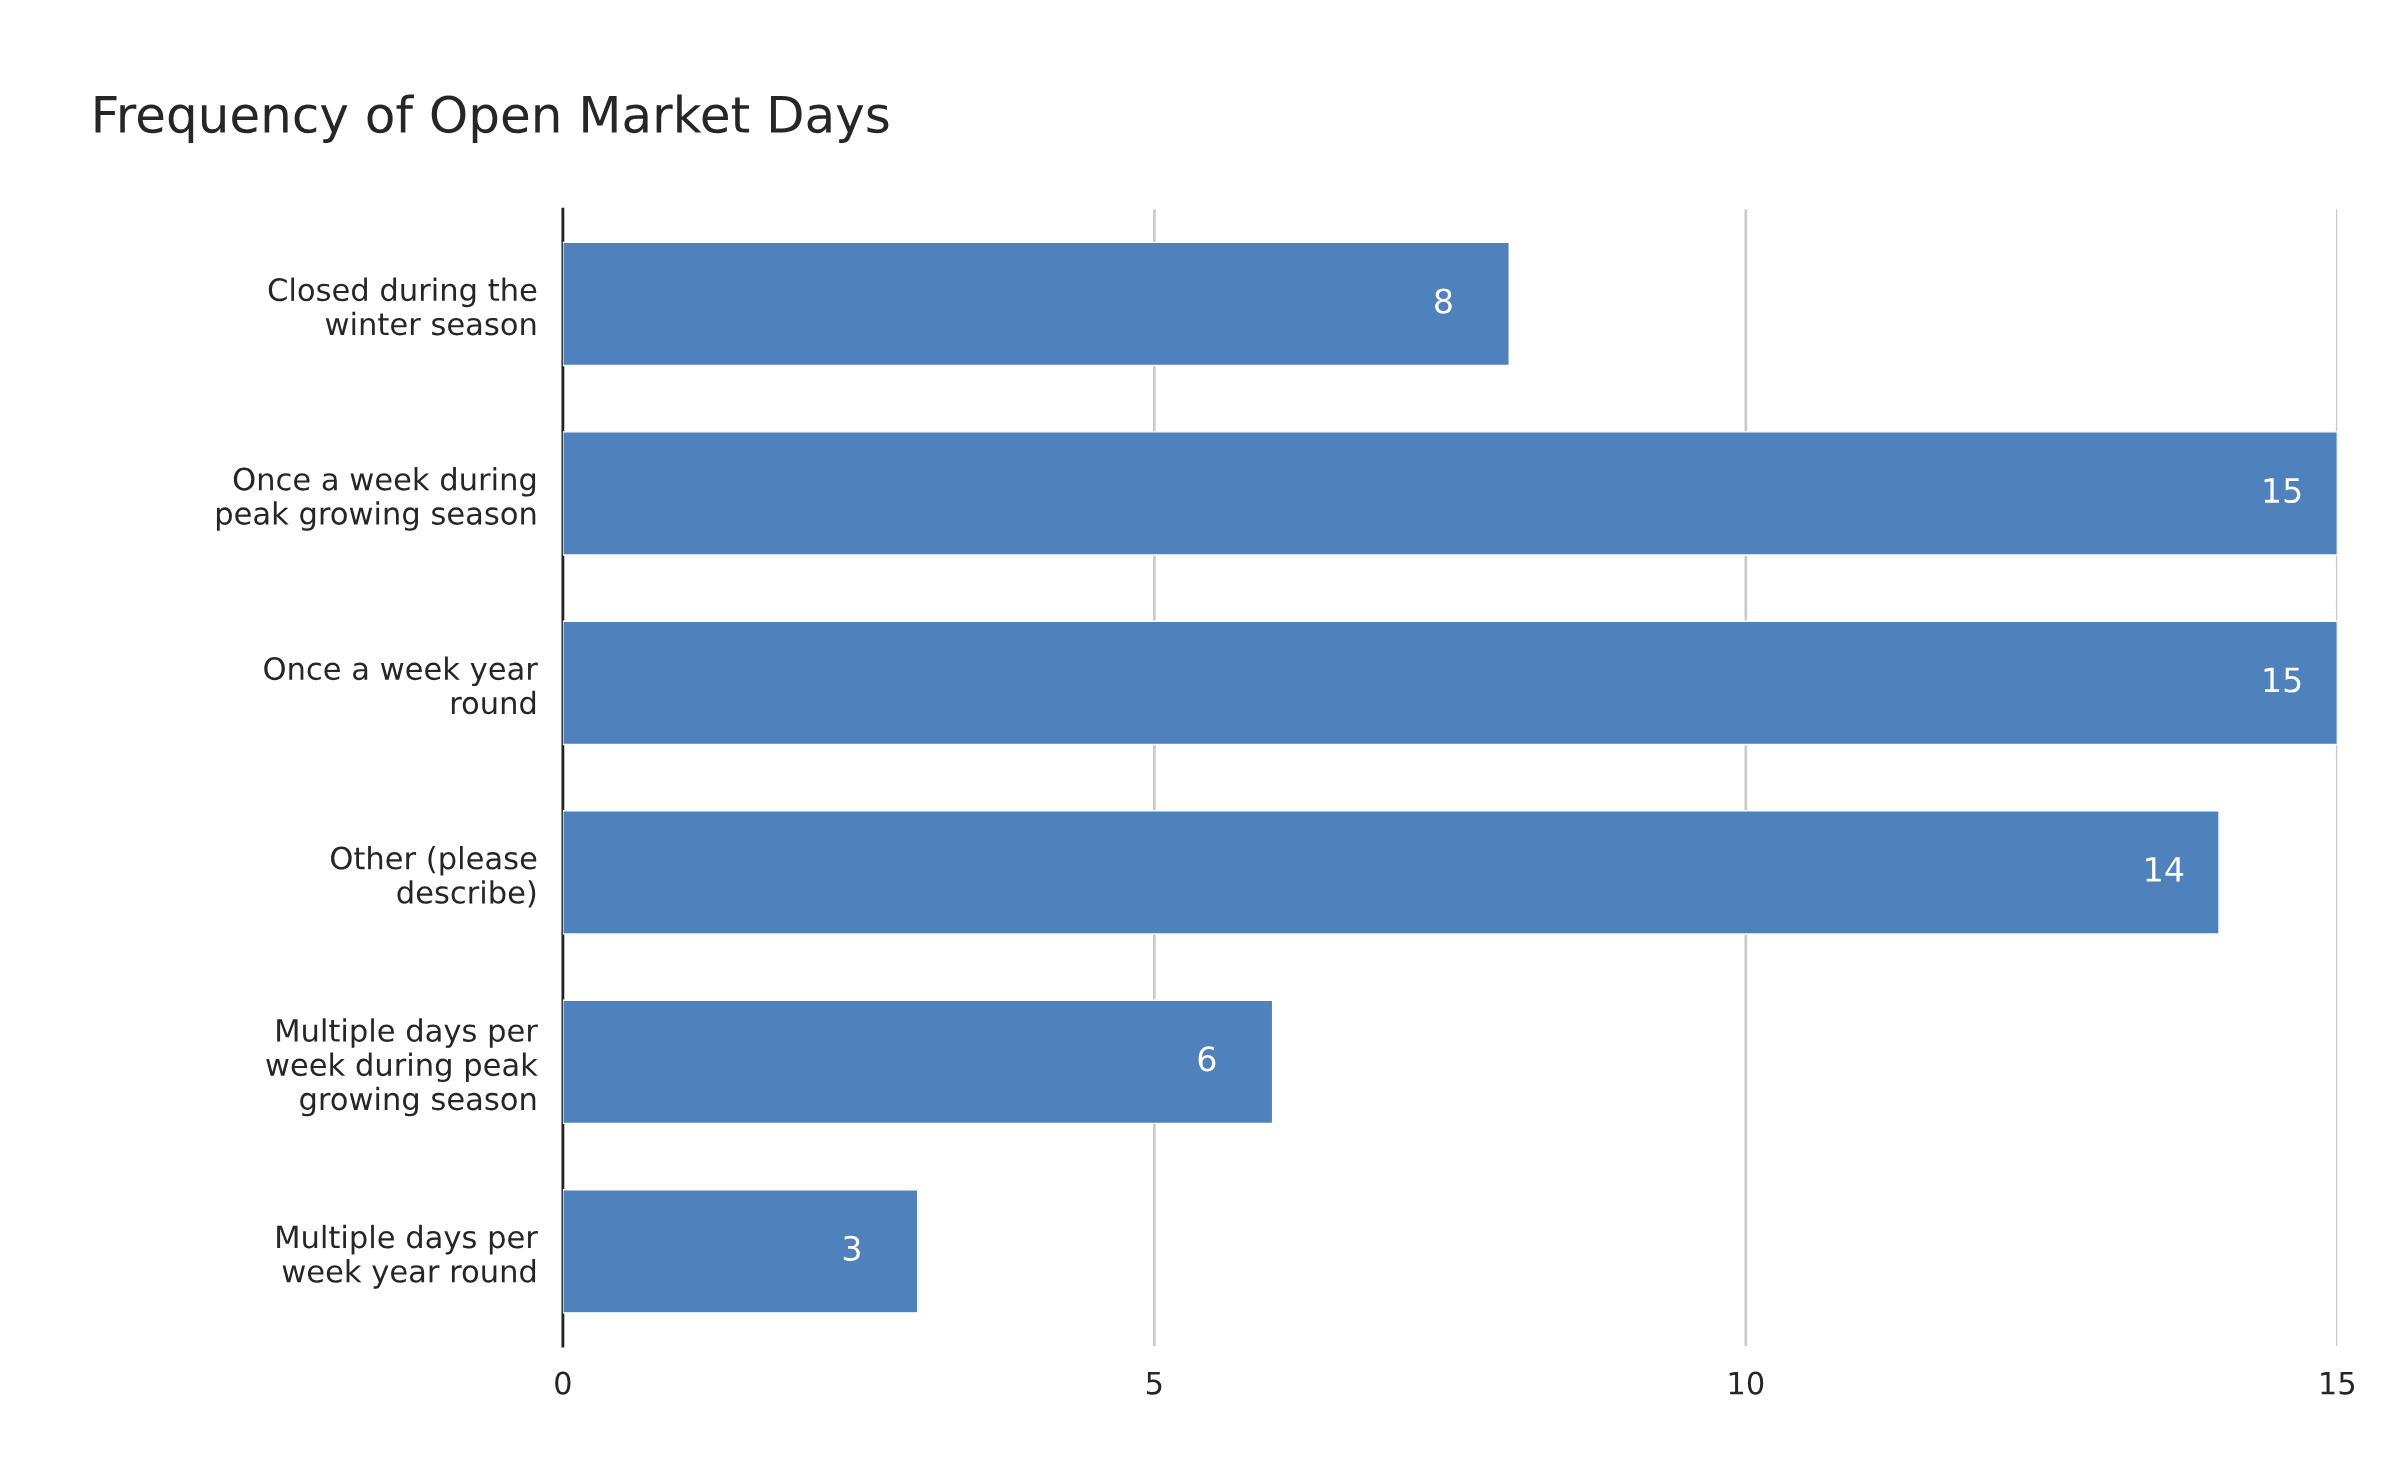 The height and width of the screenshot is (1484, 2385). Describe the element at coordinates (851, 1248) in the screenshot. I see `data-label: 3` at that location.